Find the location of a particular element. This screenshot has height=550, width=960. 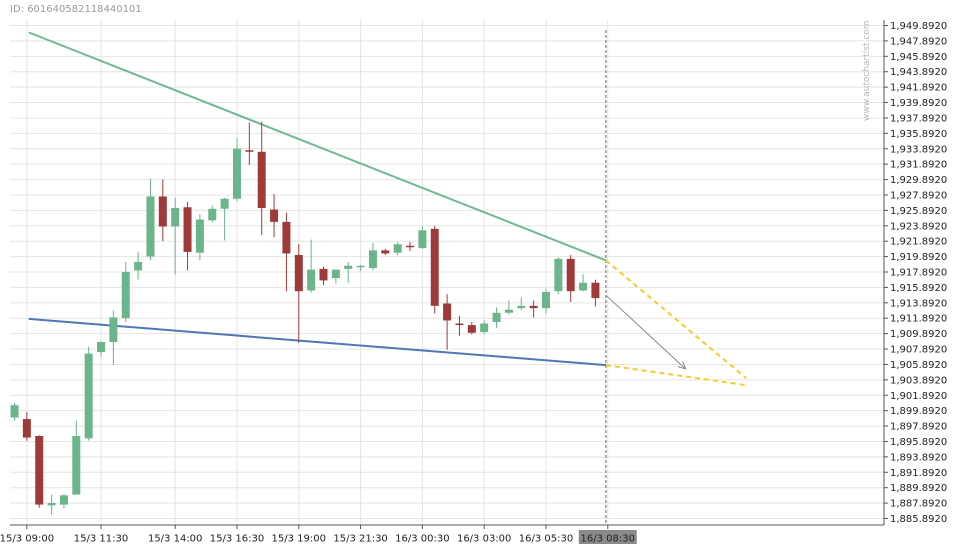

x-tick-label: 15/3 16:30 is located at coordinates (237, 539).